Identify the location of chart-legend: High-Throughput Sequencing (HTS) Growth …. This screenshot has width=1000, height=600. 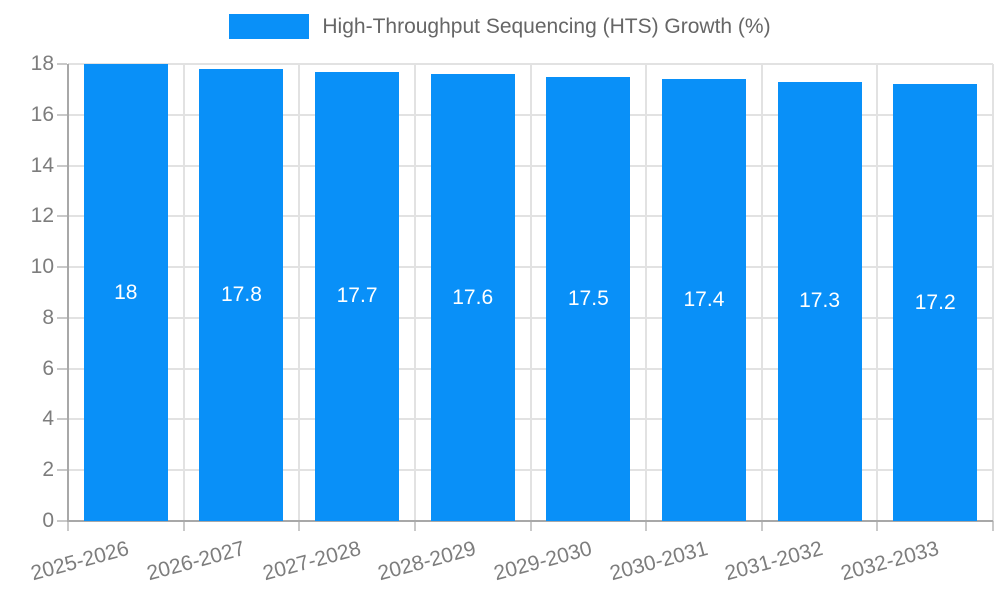
(500, 26).